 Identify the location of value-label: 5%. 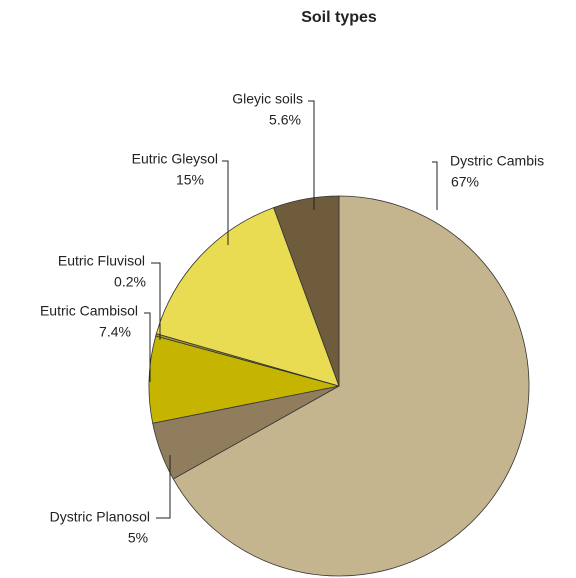
(138, 538).